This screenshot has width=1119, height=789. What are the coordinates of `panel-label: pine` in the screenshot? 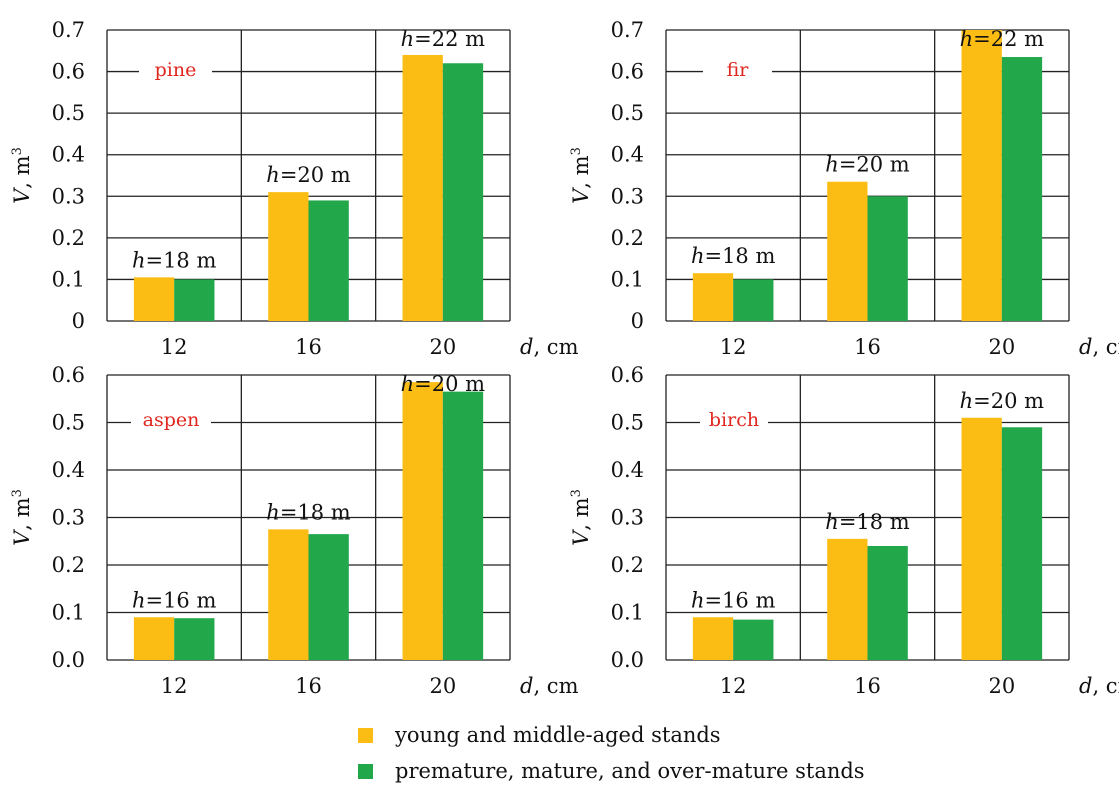 It's located at (176, 70).